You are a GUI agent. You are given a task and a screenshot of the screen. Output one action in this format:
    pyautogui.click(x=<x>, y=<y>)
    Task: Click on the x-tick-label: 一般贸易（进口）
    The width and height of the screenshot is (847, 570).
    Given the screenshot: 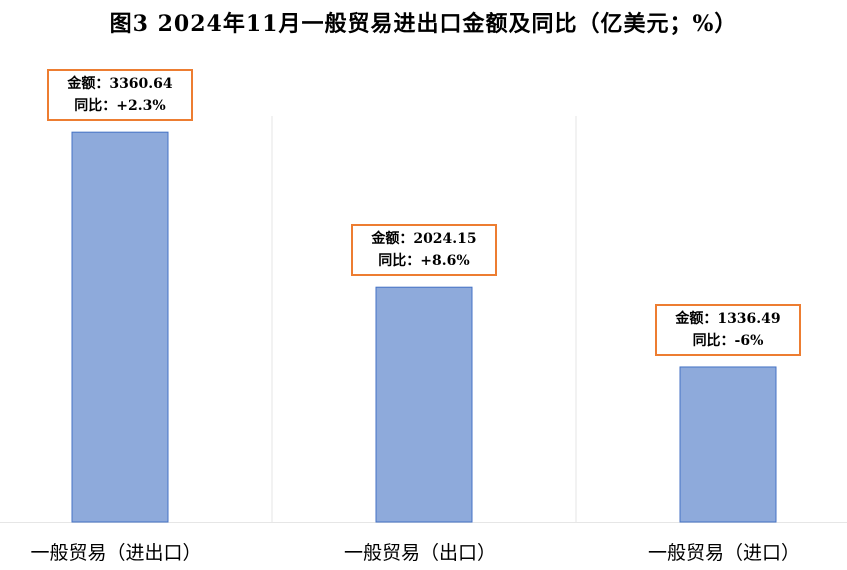 What is the action you would take?
    pyautogui.click(x=723, y=553)
    